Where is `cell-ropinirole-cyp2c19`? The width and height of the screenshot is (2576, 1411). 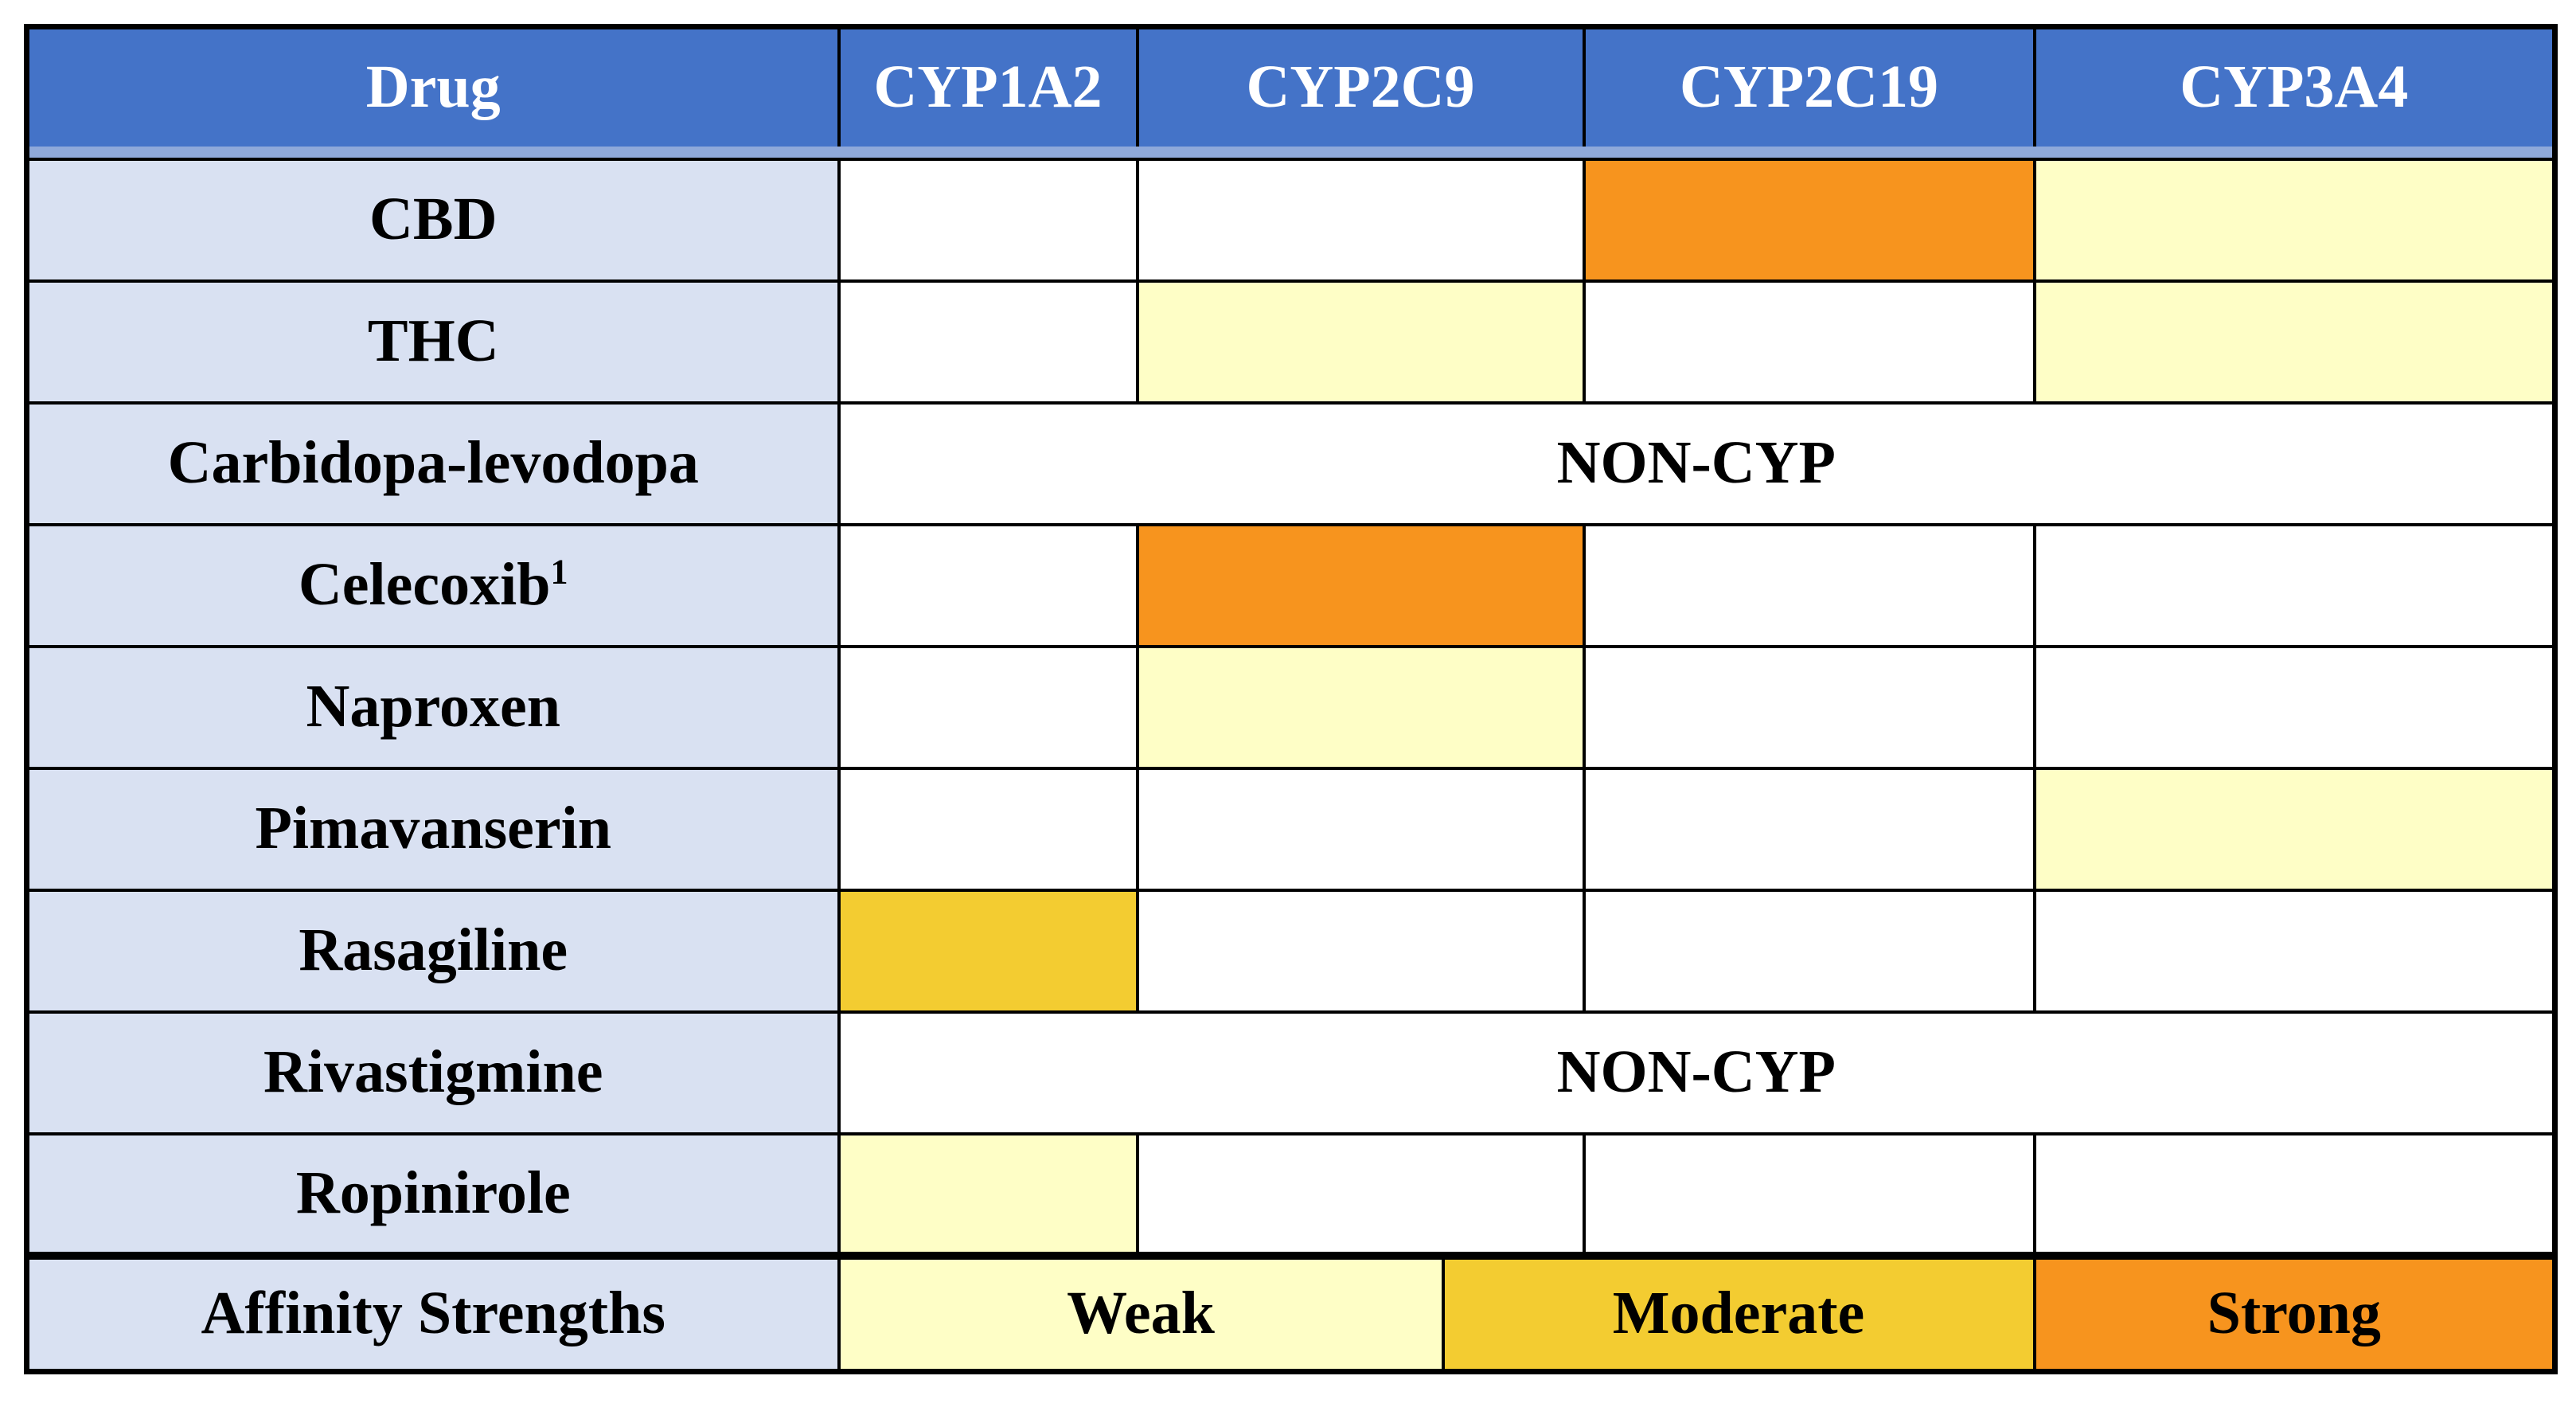
cell-ropinirole-cyp2c19 is located at coordinates (1809, 1194).